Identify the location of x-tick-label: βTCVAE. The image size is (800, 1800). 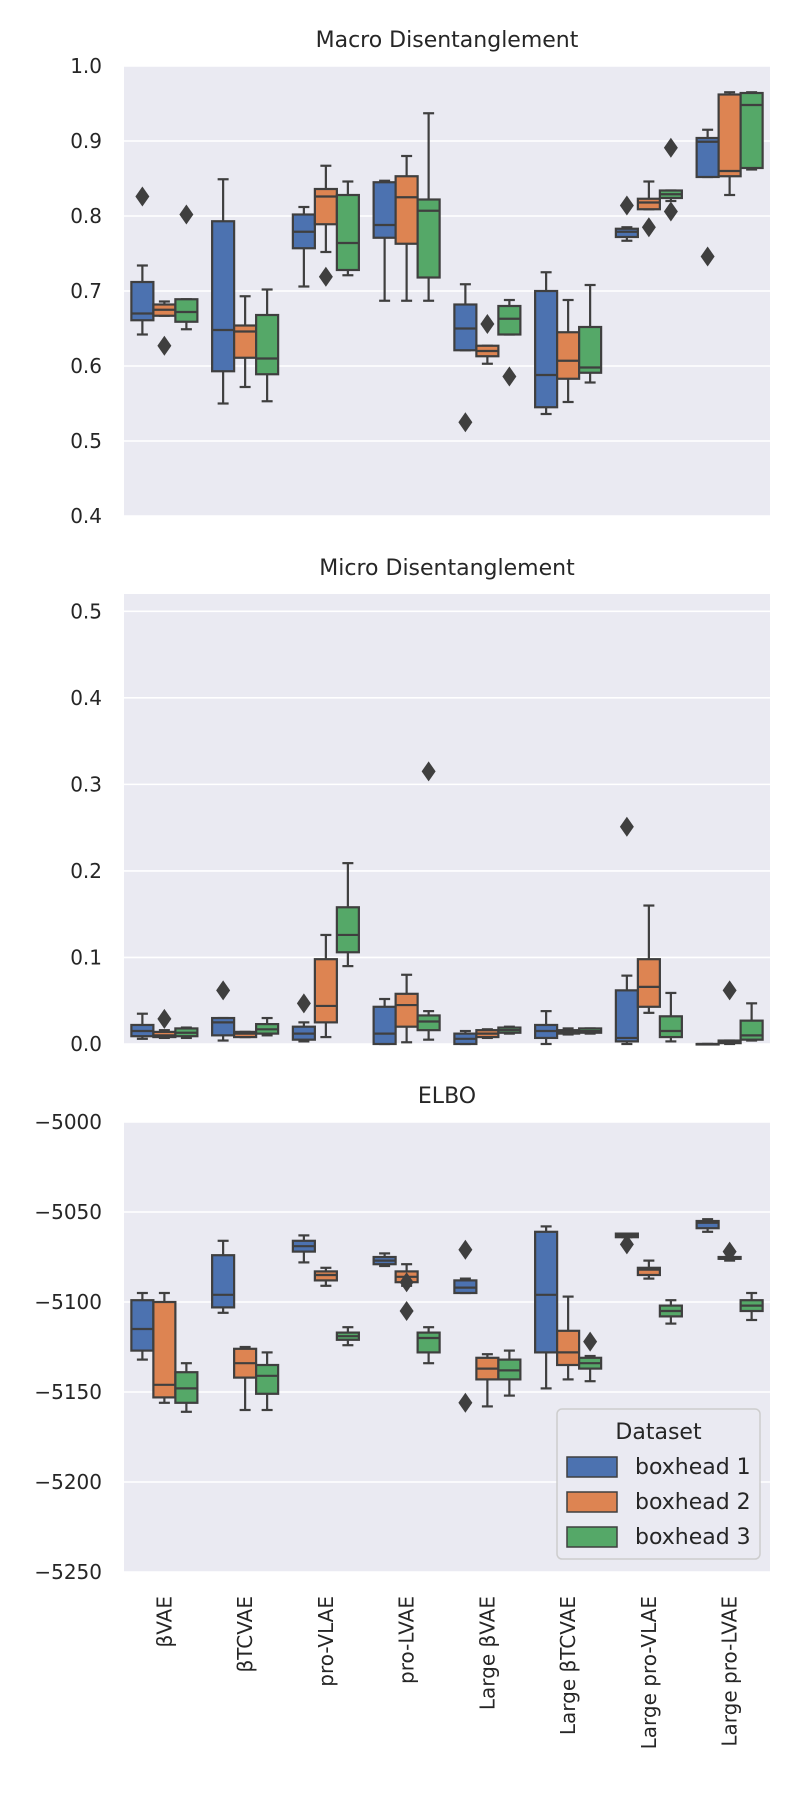
(245, 1634).